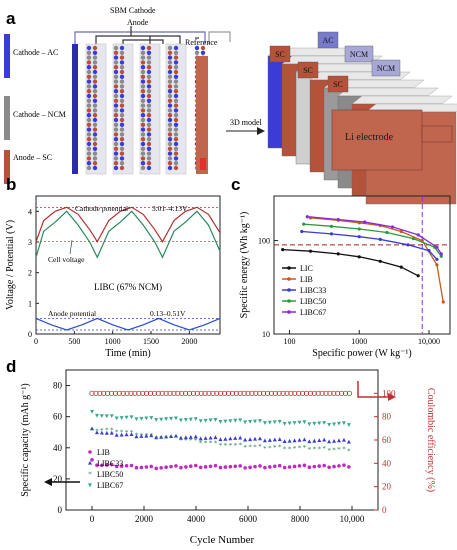 The width and height of the screenshot is (457, 550). What do you see at coordinates (377, 140) in the screenshot?
I see `li-electrode-body` at bounding box center [377, 140].